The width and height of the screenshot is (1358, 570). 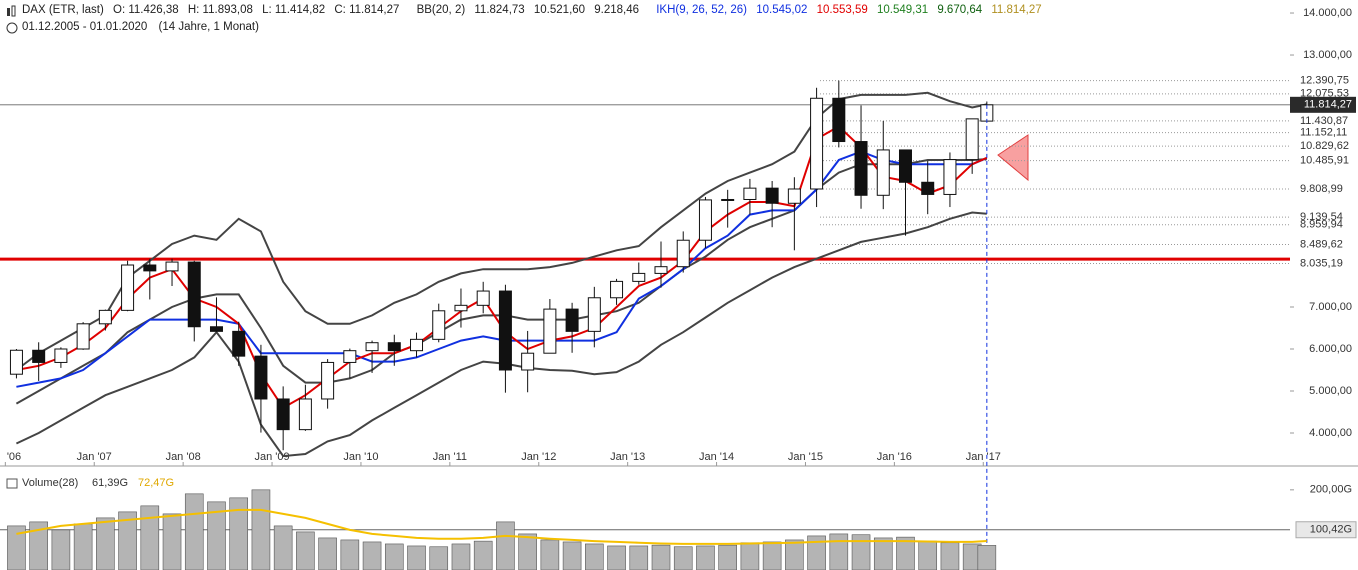 What do you see at coordinates (1321, 244) in the screenshot?
I see `level-label: 8.489,62` at bounding box center [1321, 244].